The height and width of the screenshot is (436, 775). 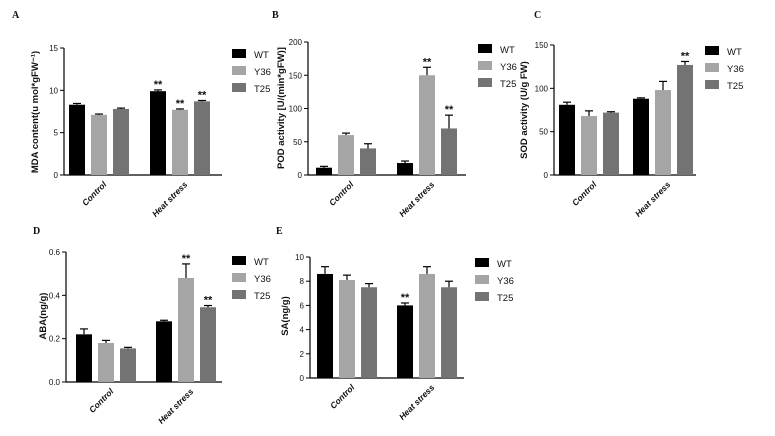 I want to click on panel-letter: E, so click(x=279, y=231).